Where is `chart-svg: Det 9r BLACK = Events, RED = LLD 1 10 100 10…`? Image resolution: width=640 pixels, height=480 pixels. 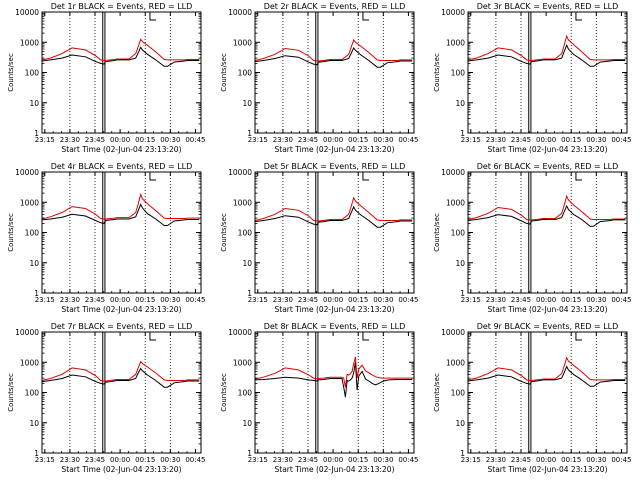
chart-svg: Det 9r BLACK = Events, RED = LLD 1 10 100 10… is located at coordinates (532, 398).